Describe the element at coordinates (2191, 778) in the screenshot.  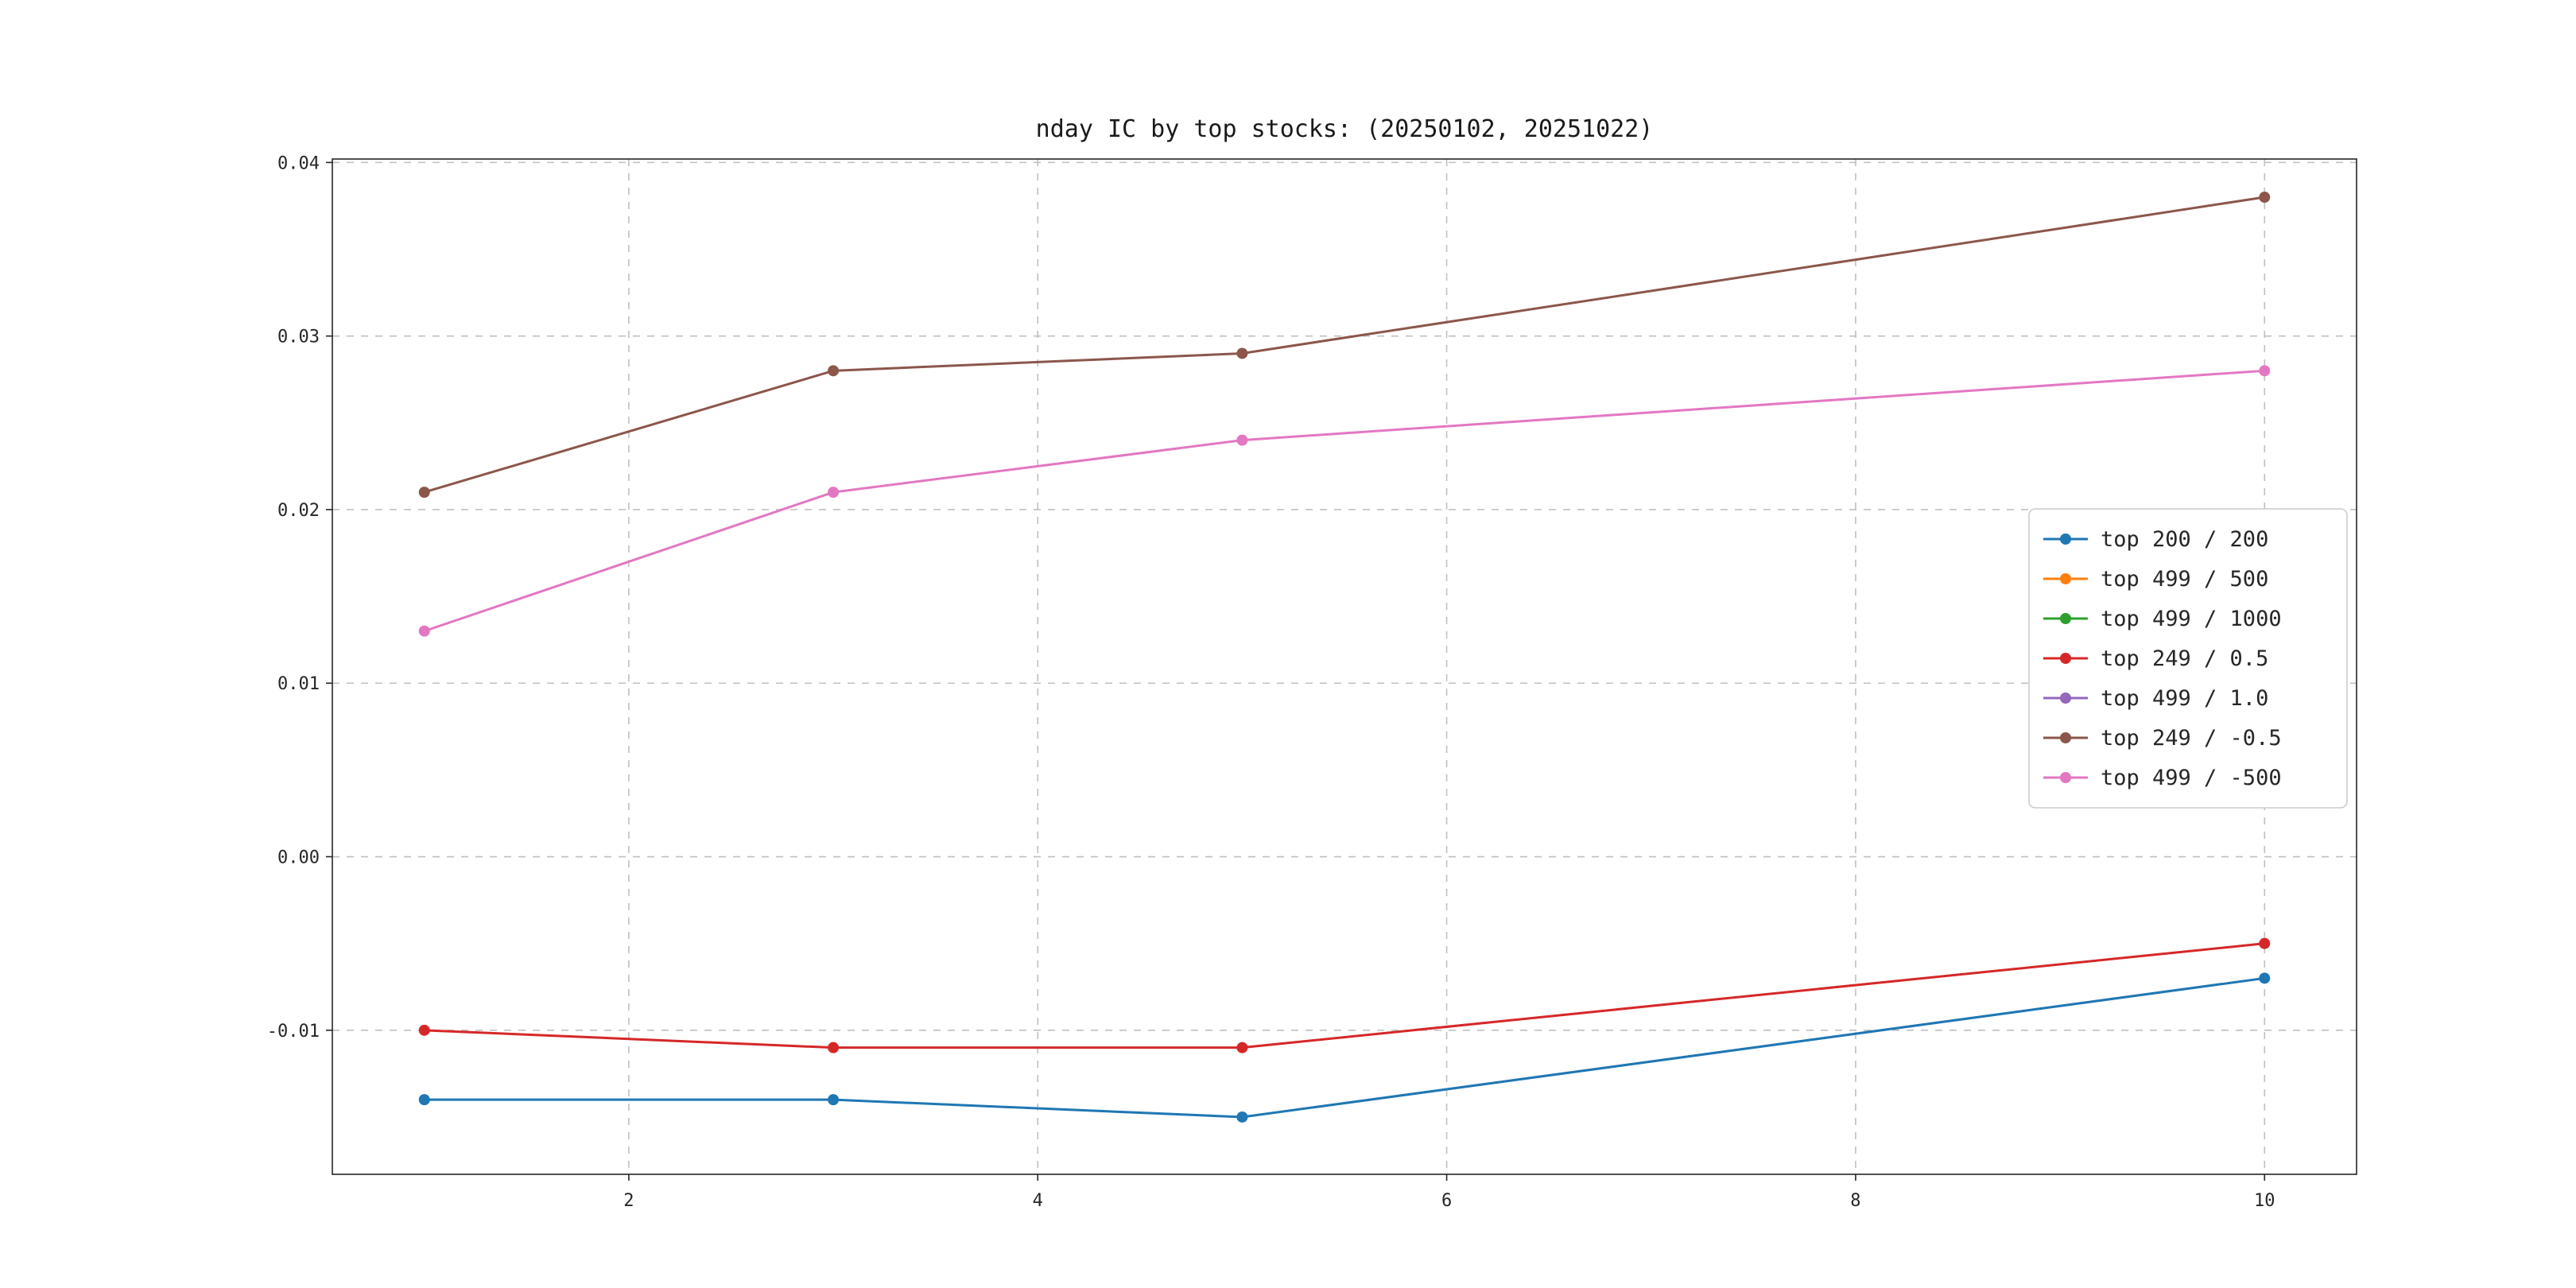
I see `legend-label: top 499 / -500` at that location.